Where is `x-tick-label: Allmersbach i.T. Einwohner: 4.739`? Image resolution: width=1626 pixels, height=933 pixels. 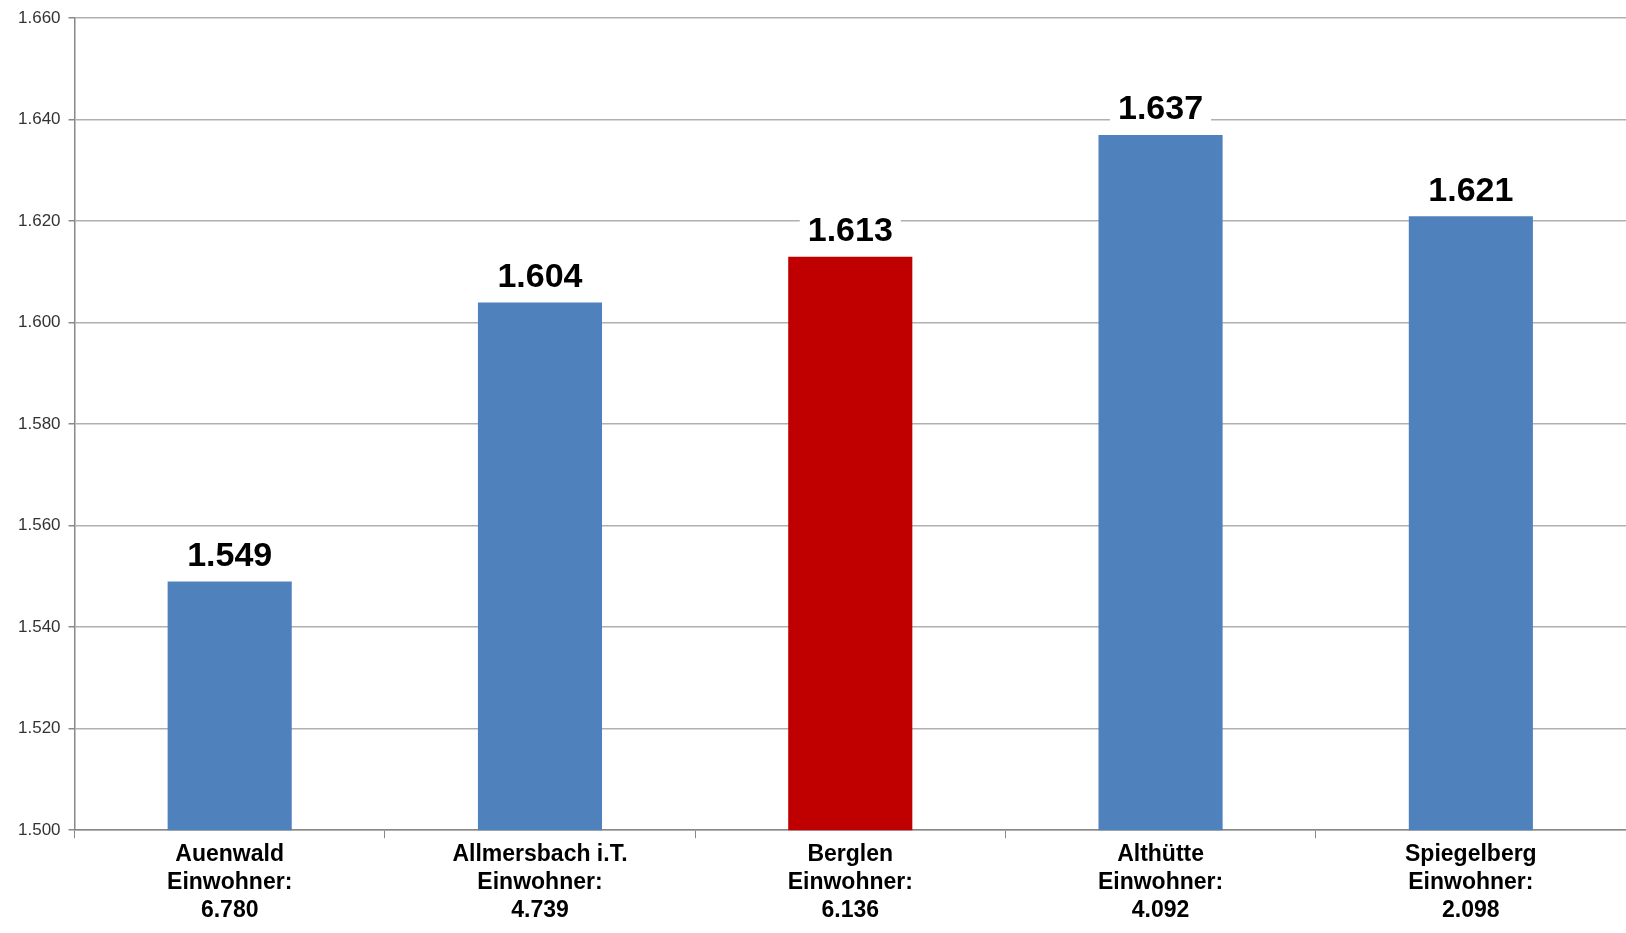
x-tick-label: Allmersbach i.T. Einwohner: 4.739 is located at coordinates (540, 881).